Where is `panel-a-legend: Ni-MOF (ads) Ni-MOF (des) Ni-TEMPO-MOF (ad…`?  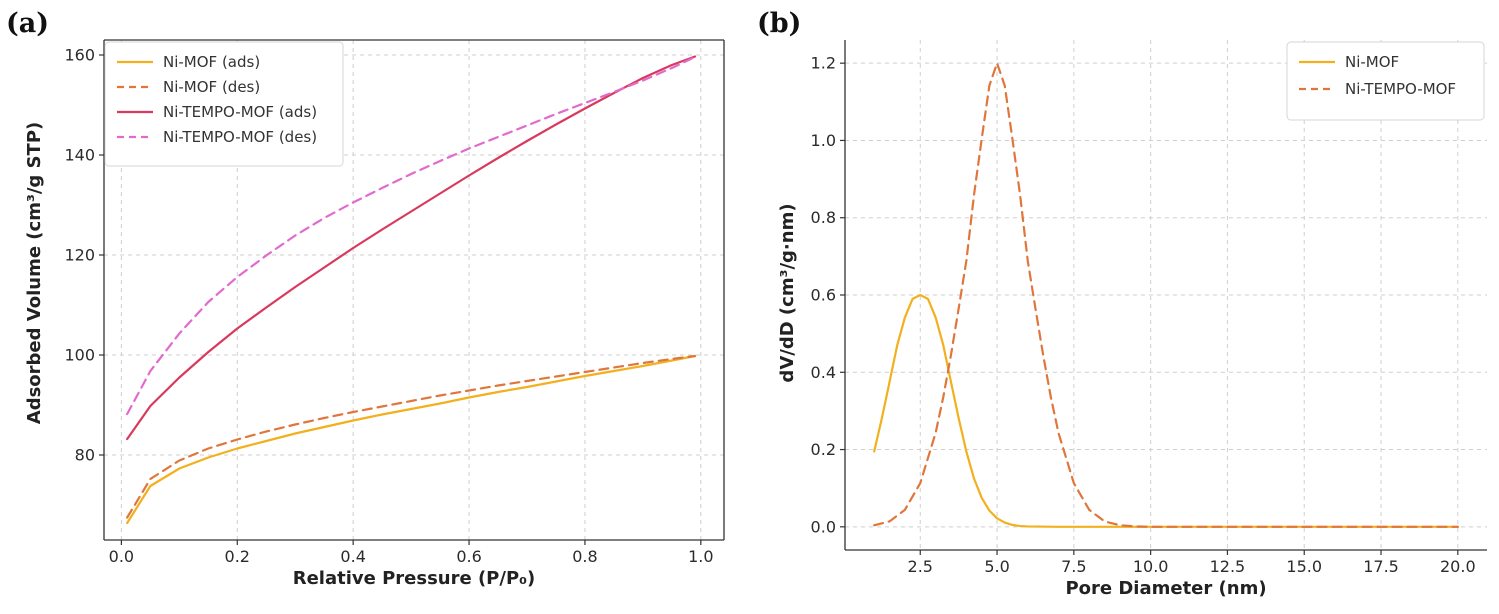
panel-a-legend: Ni-MOF (ads) Ni-MOF (des) Ni-TEMPO-MOF (ad… is located at coordinates (224, 104).